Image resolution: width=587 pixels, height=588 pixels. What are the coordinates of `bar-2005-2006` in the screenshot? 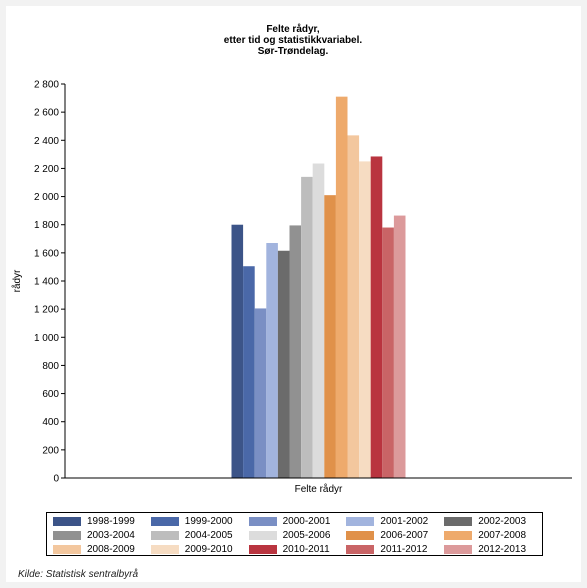 It's located at (318, 320).